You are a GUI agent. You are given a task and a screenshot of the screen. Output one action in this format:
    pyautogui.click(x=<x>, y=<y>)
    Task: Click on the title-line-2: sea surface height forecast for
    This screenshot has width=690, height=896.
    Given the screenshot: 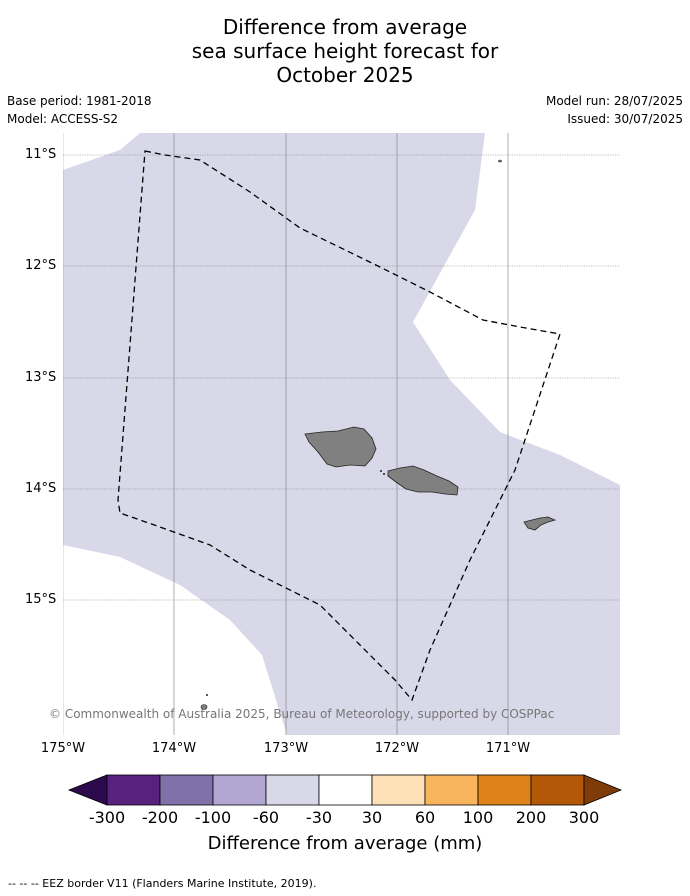 What is the action you would take?
    pyautogui.click(x=345, y=51)
    